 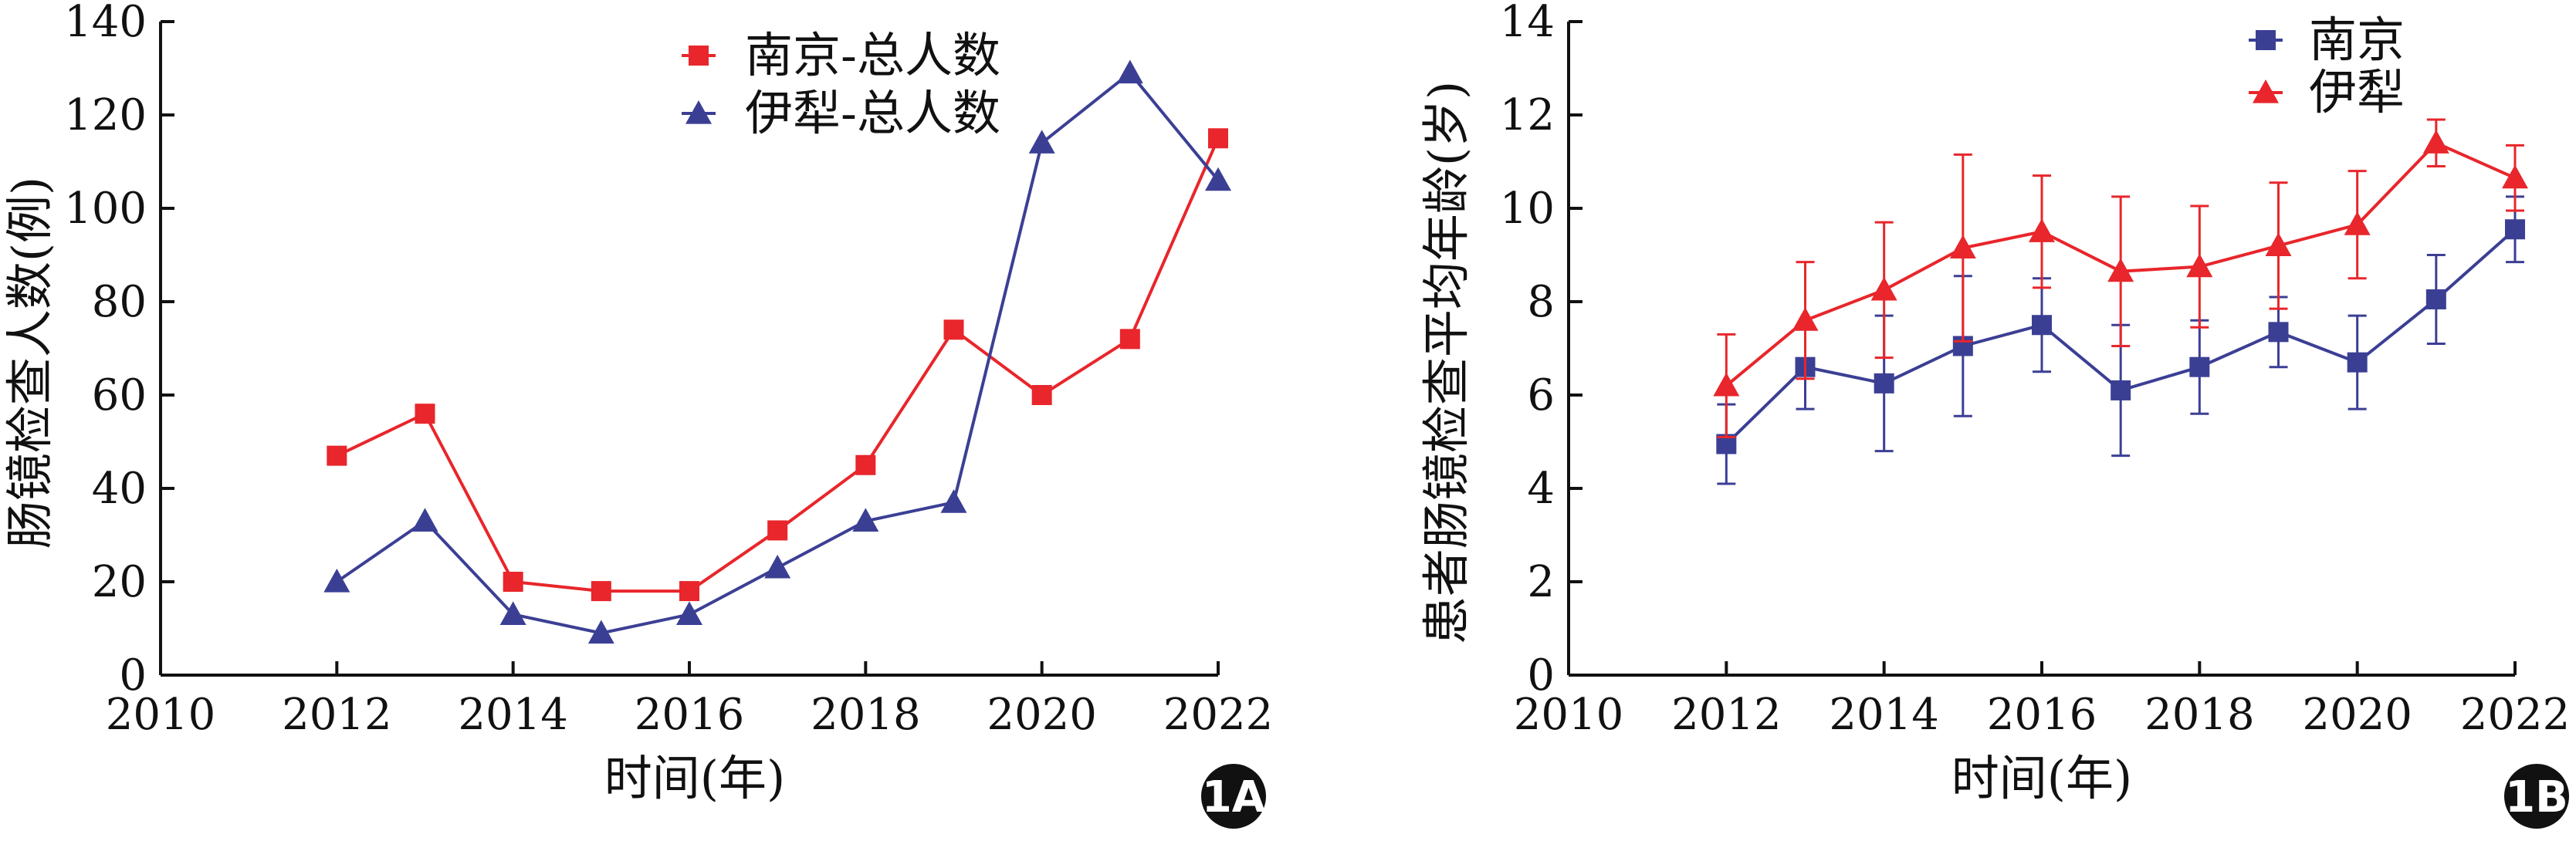 I want to click on panel-1a-x-tick-label: 2018, so click(x=866, y=715).